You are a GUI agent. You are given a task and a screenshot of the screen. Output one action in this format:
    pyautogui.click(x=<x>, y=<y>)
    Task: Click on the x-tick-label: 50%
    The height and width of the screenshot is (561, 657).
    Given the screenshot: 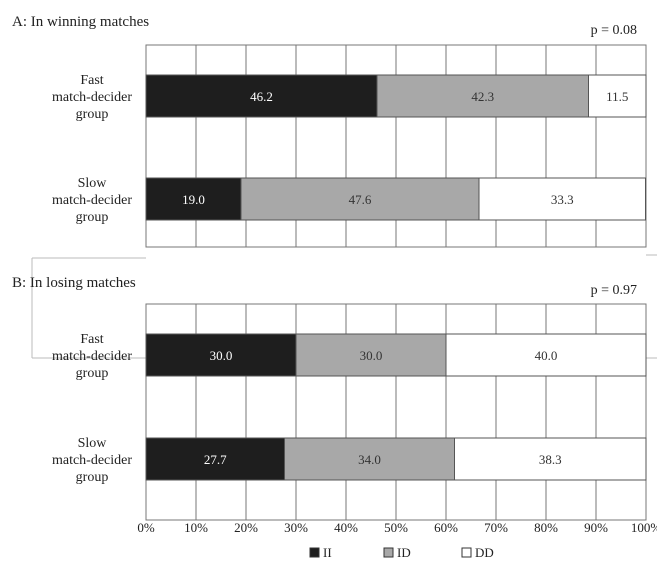 What is the action you would take?
    pyautogui.click(x=396, y=527)
    